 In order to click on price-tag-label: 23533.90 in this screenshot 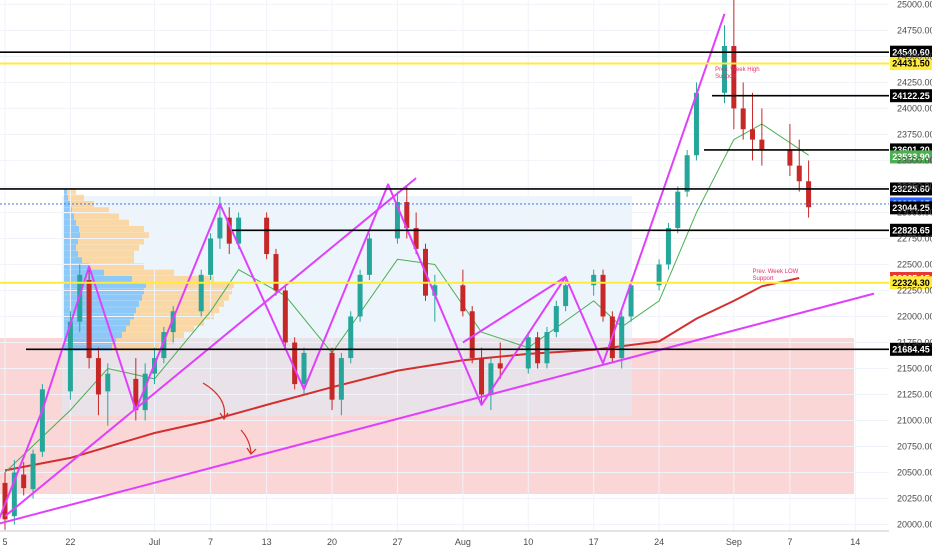, I will do `click(911, 157)`.